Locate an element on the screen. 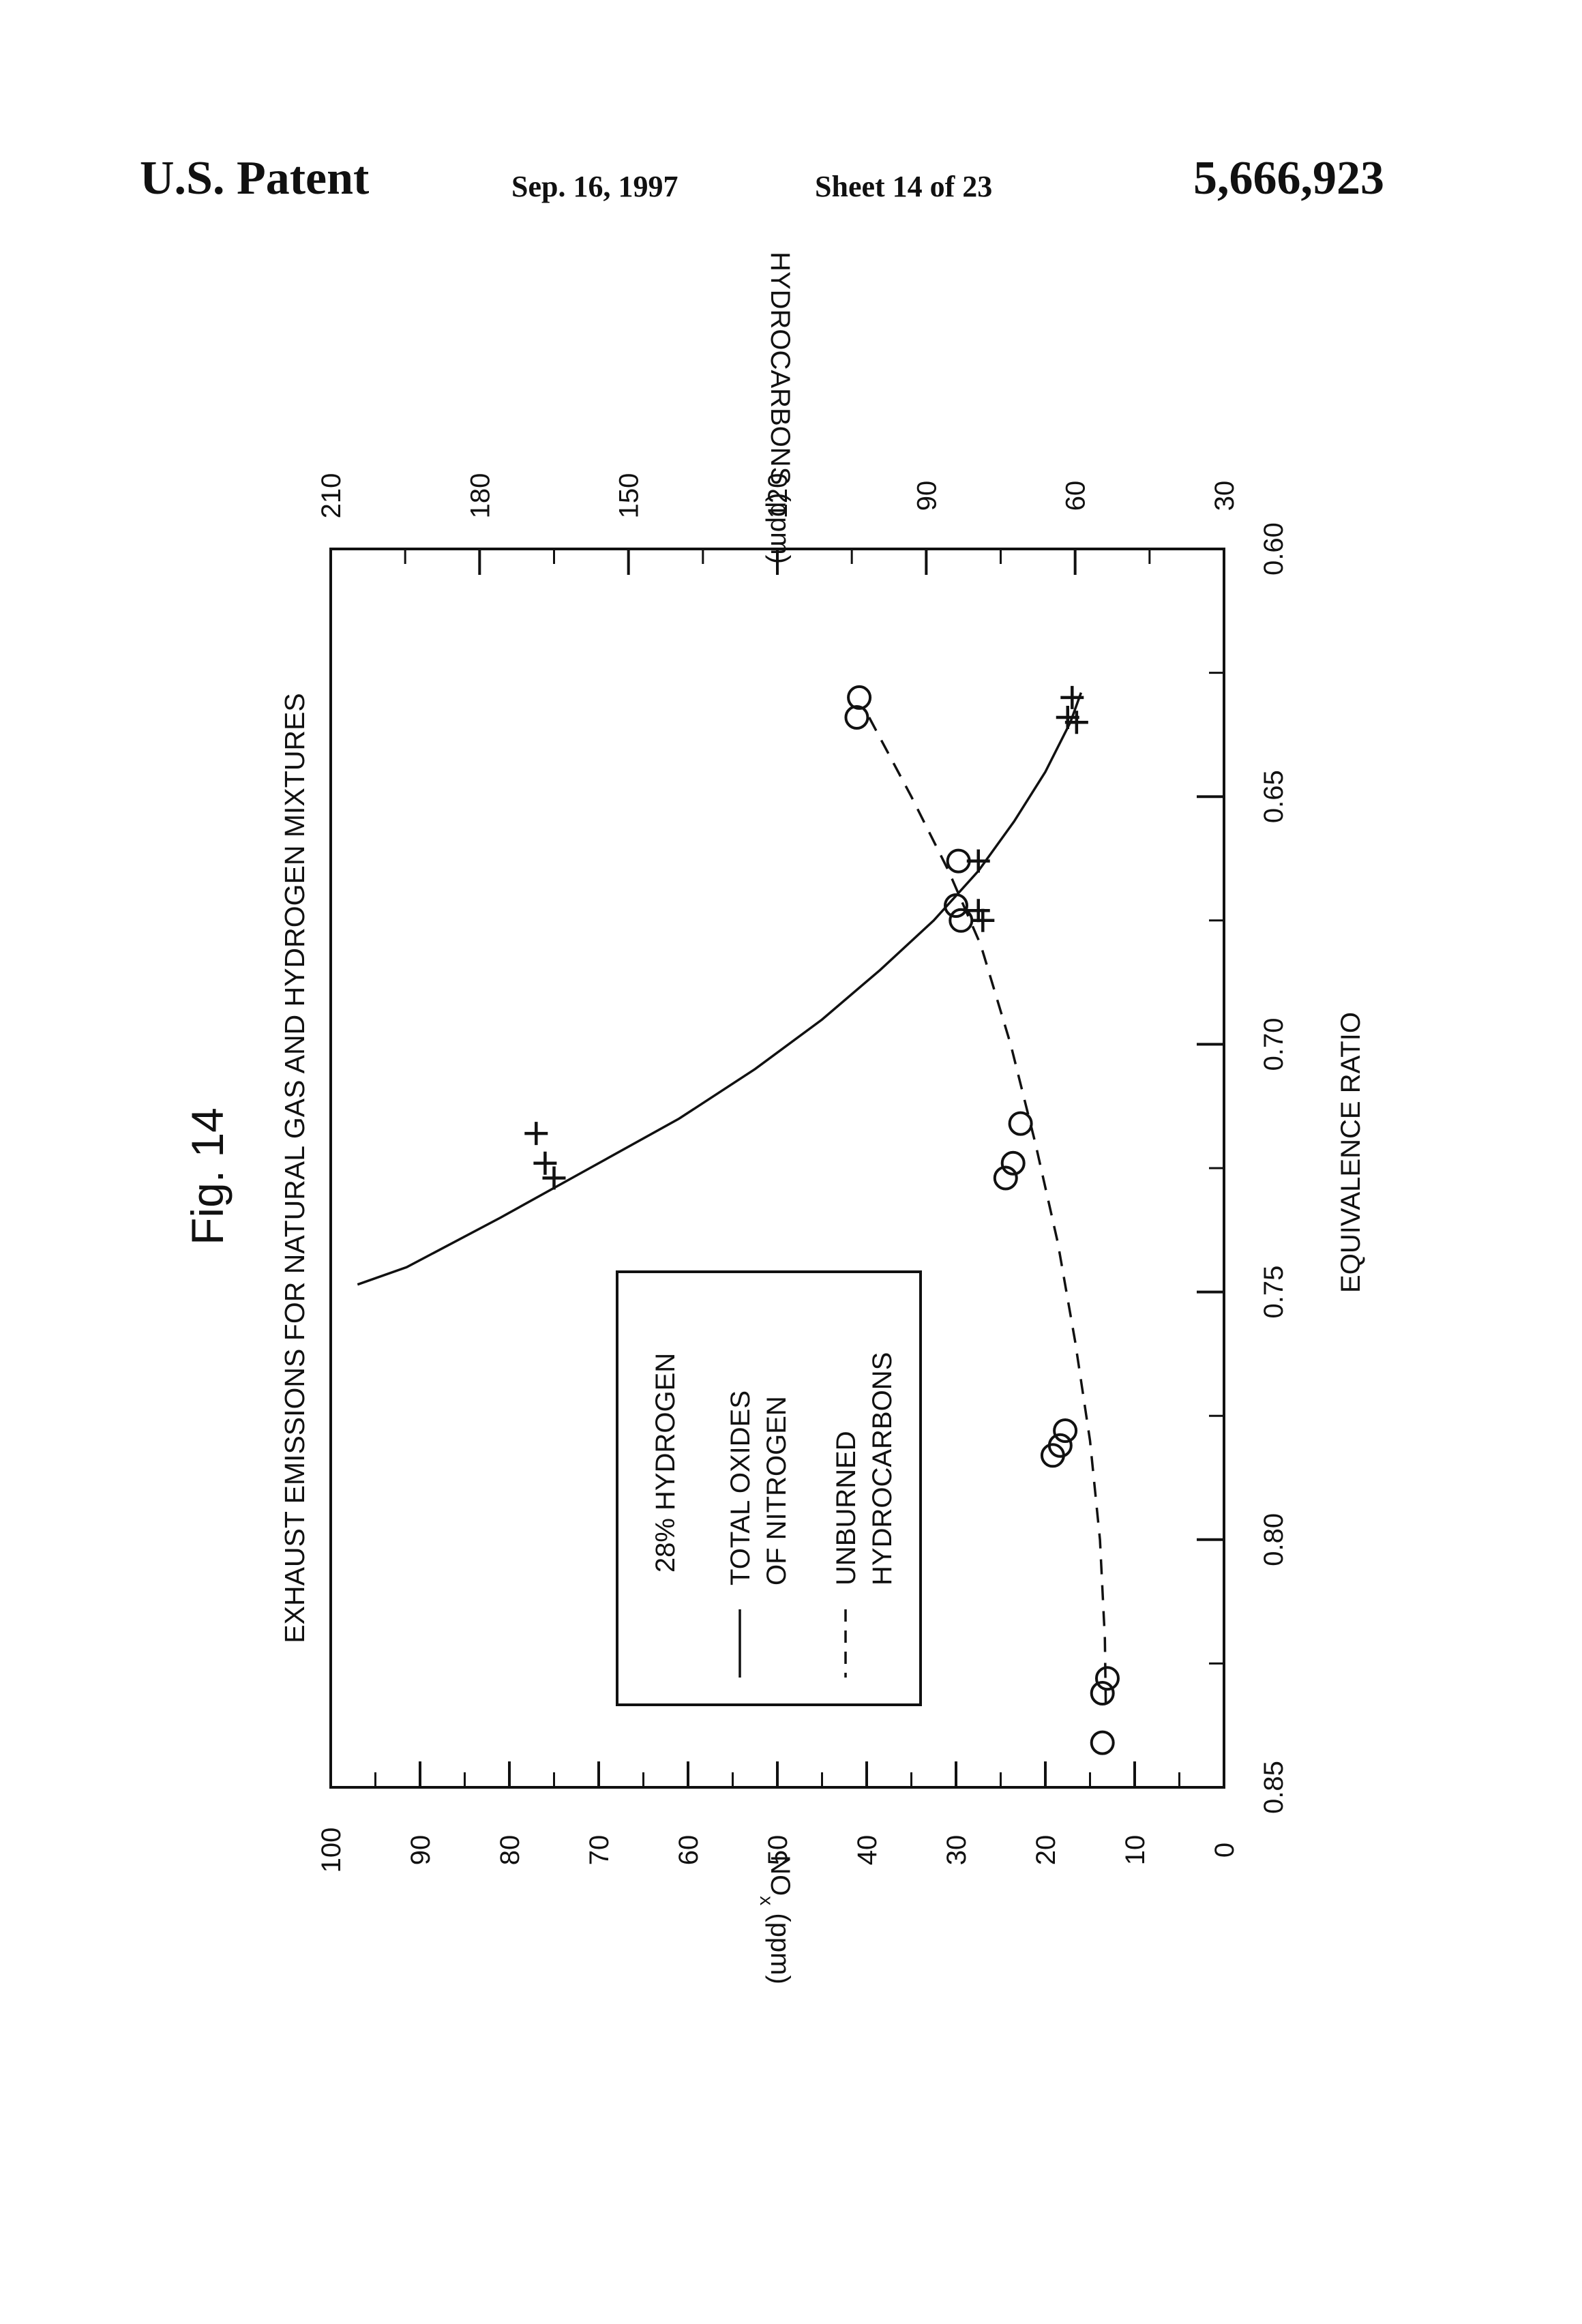 The image size is (1582, 2324). left-tick-label: 0 is located at coordinates (1225, 1850).